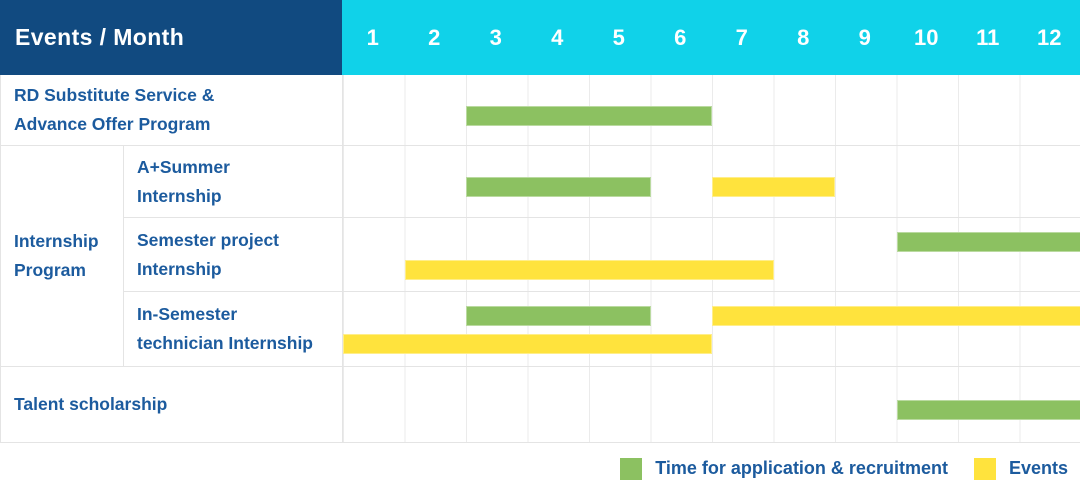 The height and width of the screenshot is (494, 1080). Describe the element at coordinates (112, 124) in the screenshot. I see `label-line: Advance Offer Program` at that location.